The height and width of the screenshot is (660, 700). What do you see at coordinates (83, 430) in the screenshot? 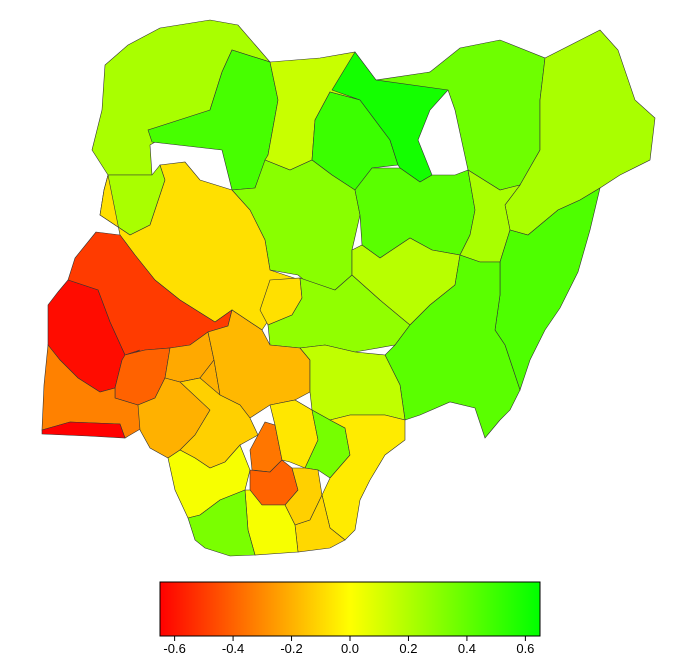
I see `region-lagos` at bounding box center [83, 430].